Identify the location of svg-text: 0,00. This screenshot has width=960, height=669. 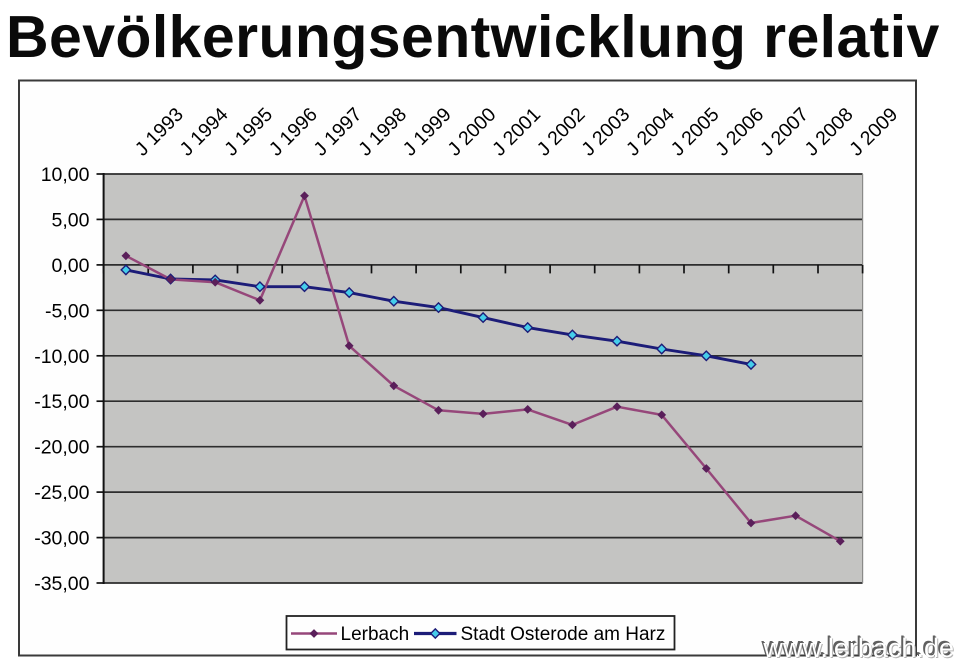
(71, 266).